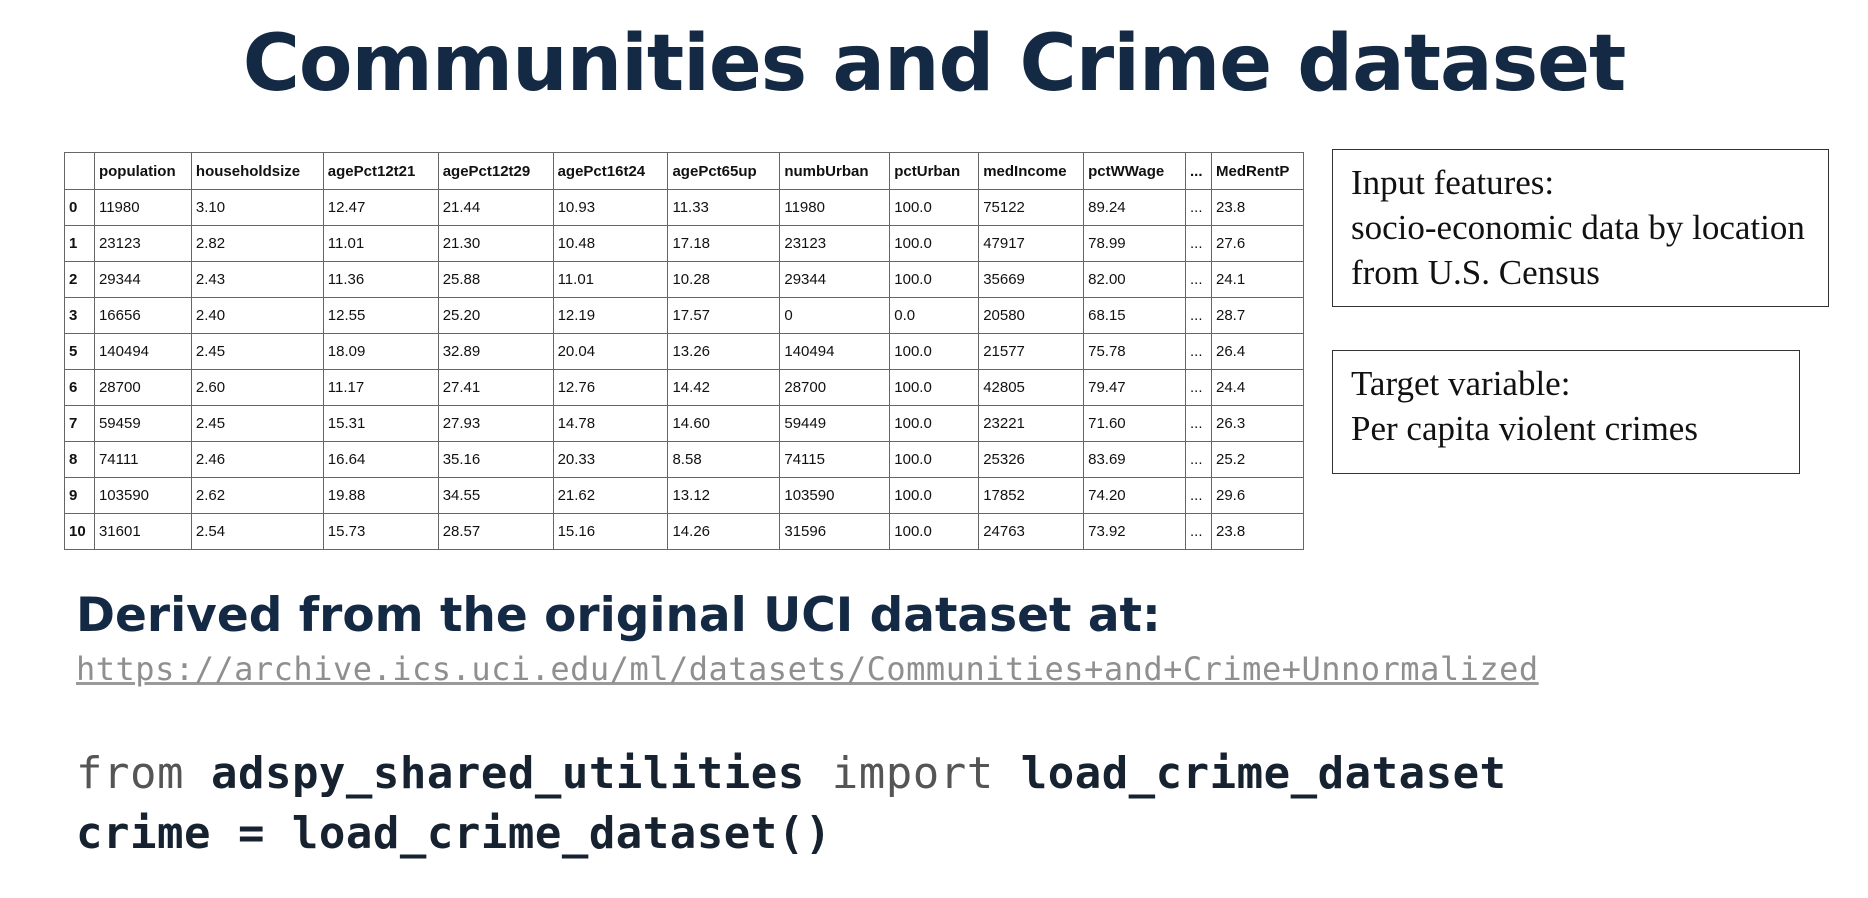 This screenshot has height=898, width=1868. Describe the element at coordinates (610, 495) in the screenshot. I see `table-cell: 21.62` at that location.